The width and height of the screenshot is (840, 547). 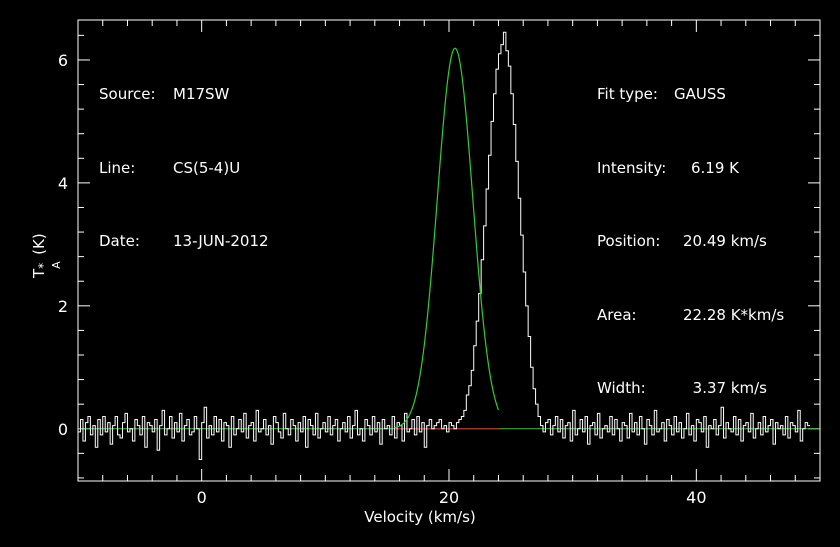 What do you see at coordinates (420, 517) in the screenshot?
I see `x-axis-label: Velocity (km/s)` at bounding box center [420, 517].